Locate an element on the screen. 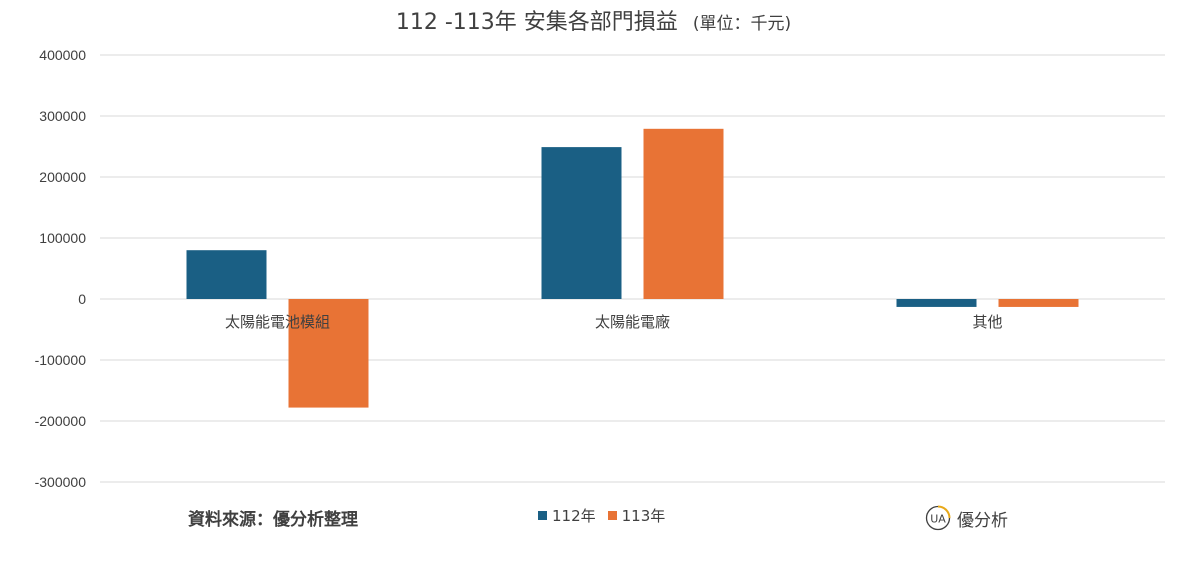 The width and height of the screenshot is (1187, 562). x-category-label: 其他 is located at coordinates (987, 322).